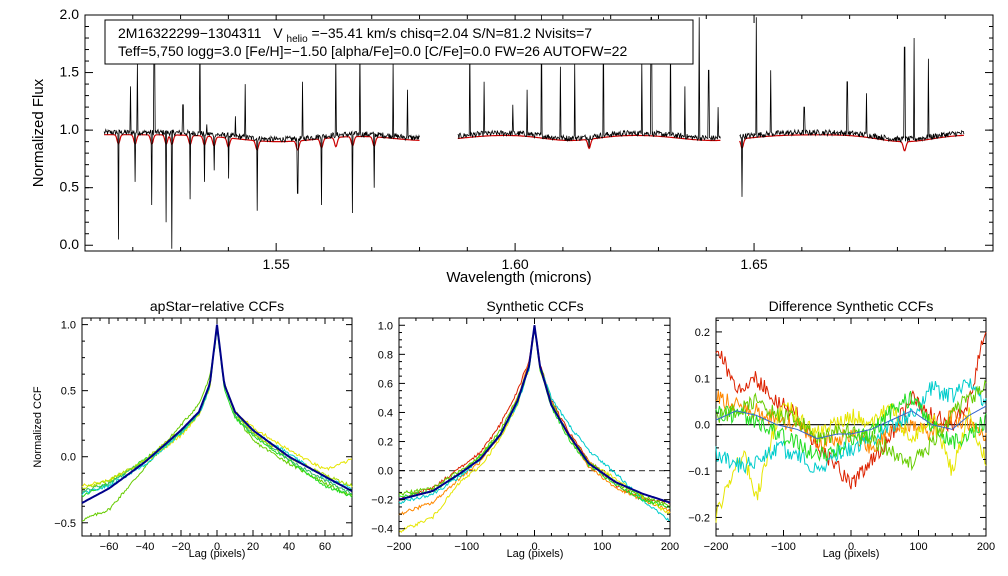 This screenshot has width=1008, height=576. I want to click on x-tick-label: 40, so click(289, 547).